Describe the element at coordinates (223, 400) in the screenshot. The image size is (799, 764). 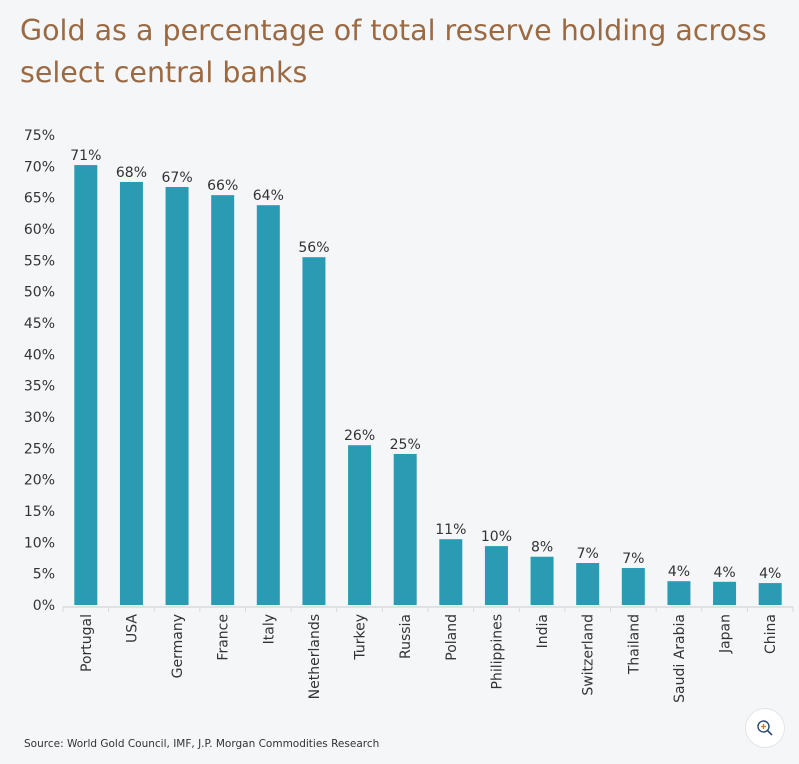
I see `bar-france` at that location.